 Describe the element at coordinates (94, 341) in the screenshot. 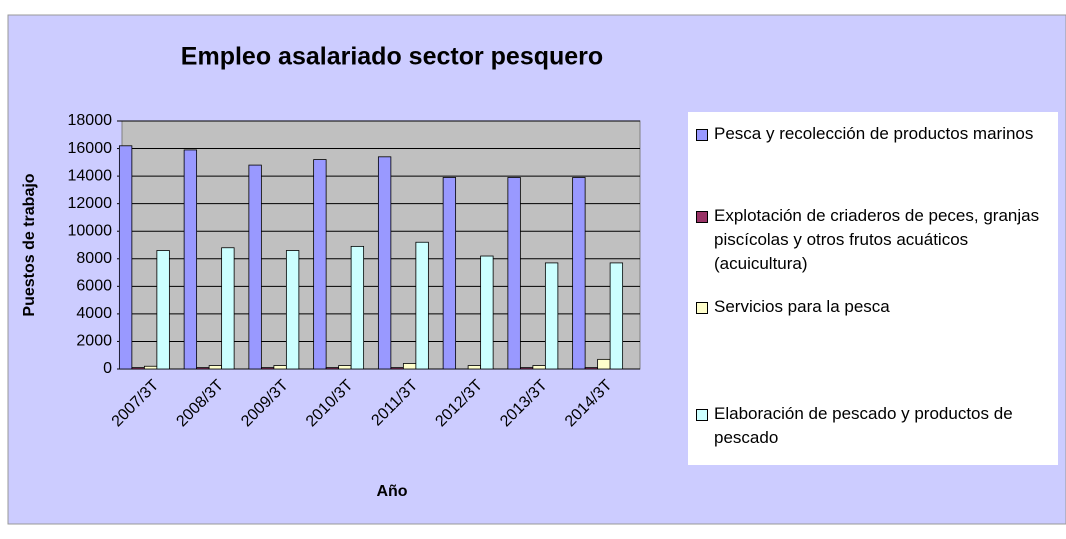

I see `y-tick-label: 2000` at that location.